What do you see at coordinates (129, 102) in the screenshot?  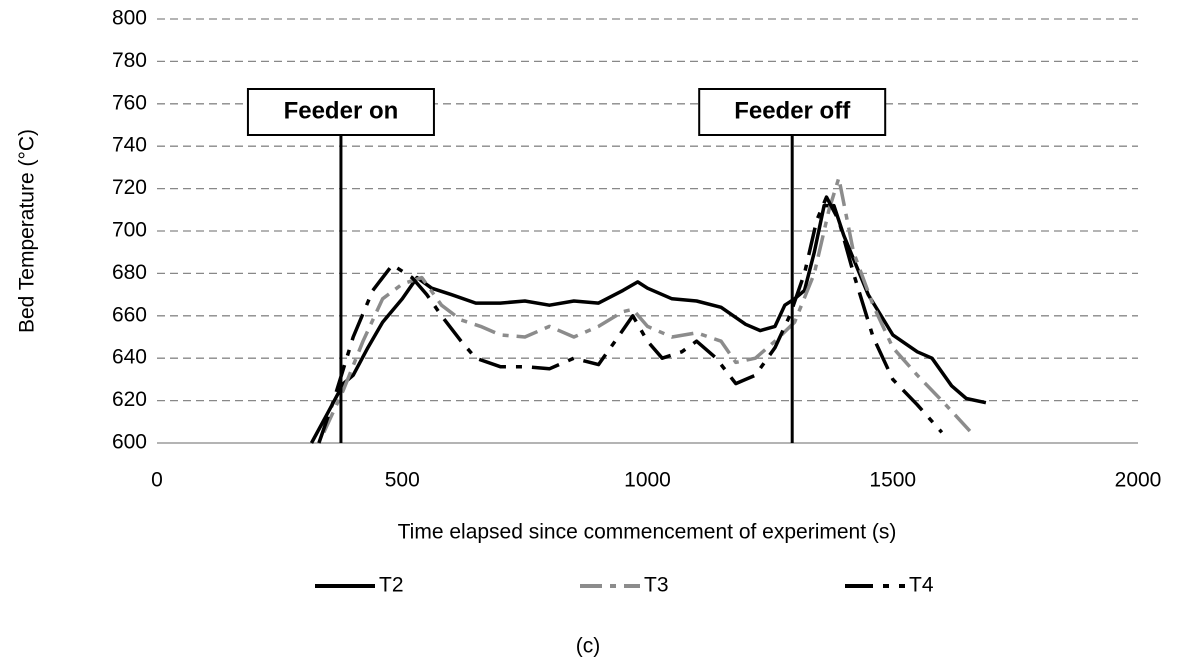 I see `y-tick-label: 760` at bounding box center [129, 102].